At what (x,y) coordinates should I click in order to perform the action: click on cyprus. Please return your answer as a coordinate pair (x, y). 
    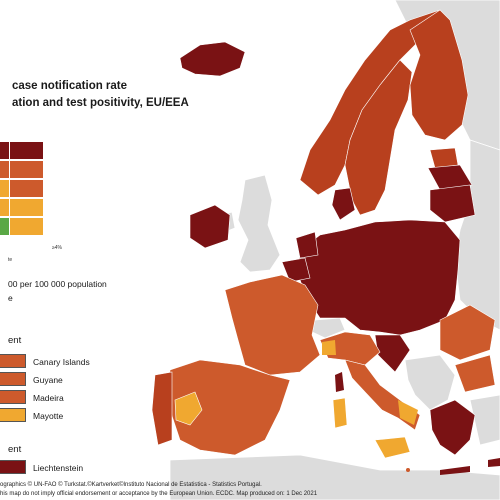
    Looking at the image, I should click on (494, 462).